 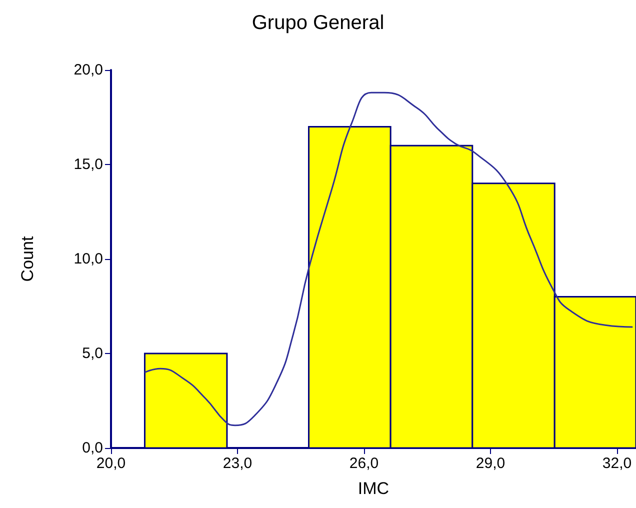 I want to click on x-tick-label: 29,0, so click(x=491, y=463).